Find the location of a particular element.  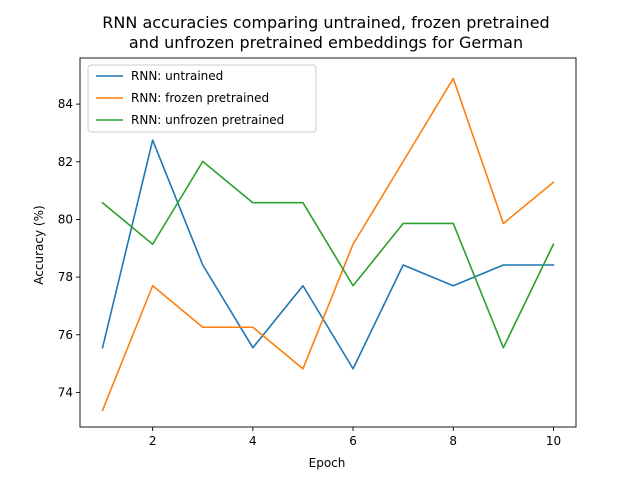

y-tick-label: 74 is located at coordinates (65, 392).